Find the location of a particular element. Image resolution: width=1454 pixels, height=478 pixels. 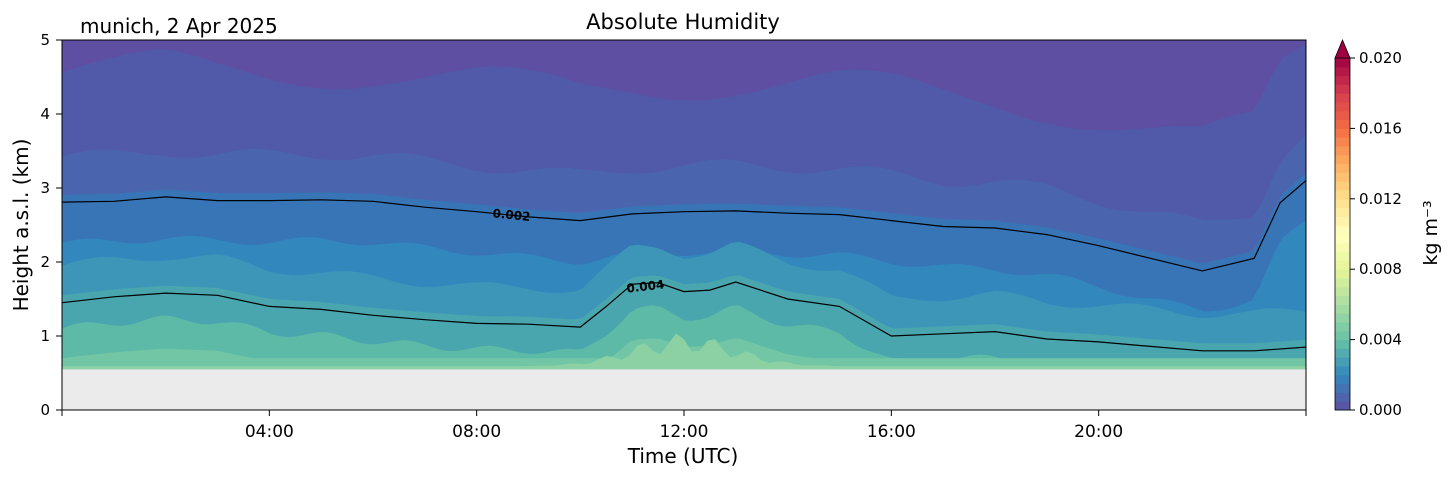

colorbar-tick-label: 0.008 is located at coordinates (1380, 269).